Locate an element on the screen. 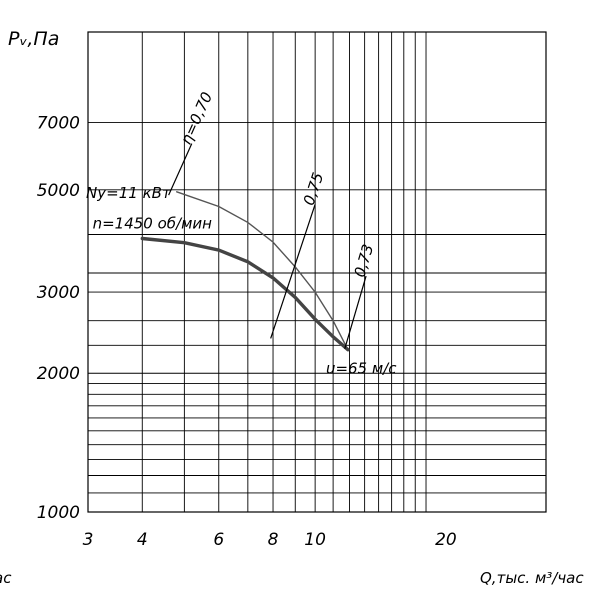  y-tick-label: 2000 is located at coordinates (58, 374).